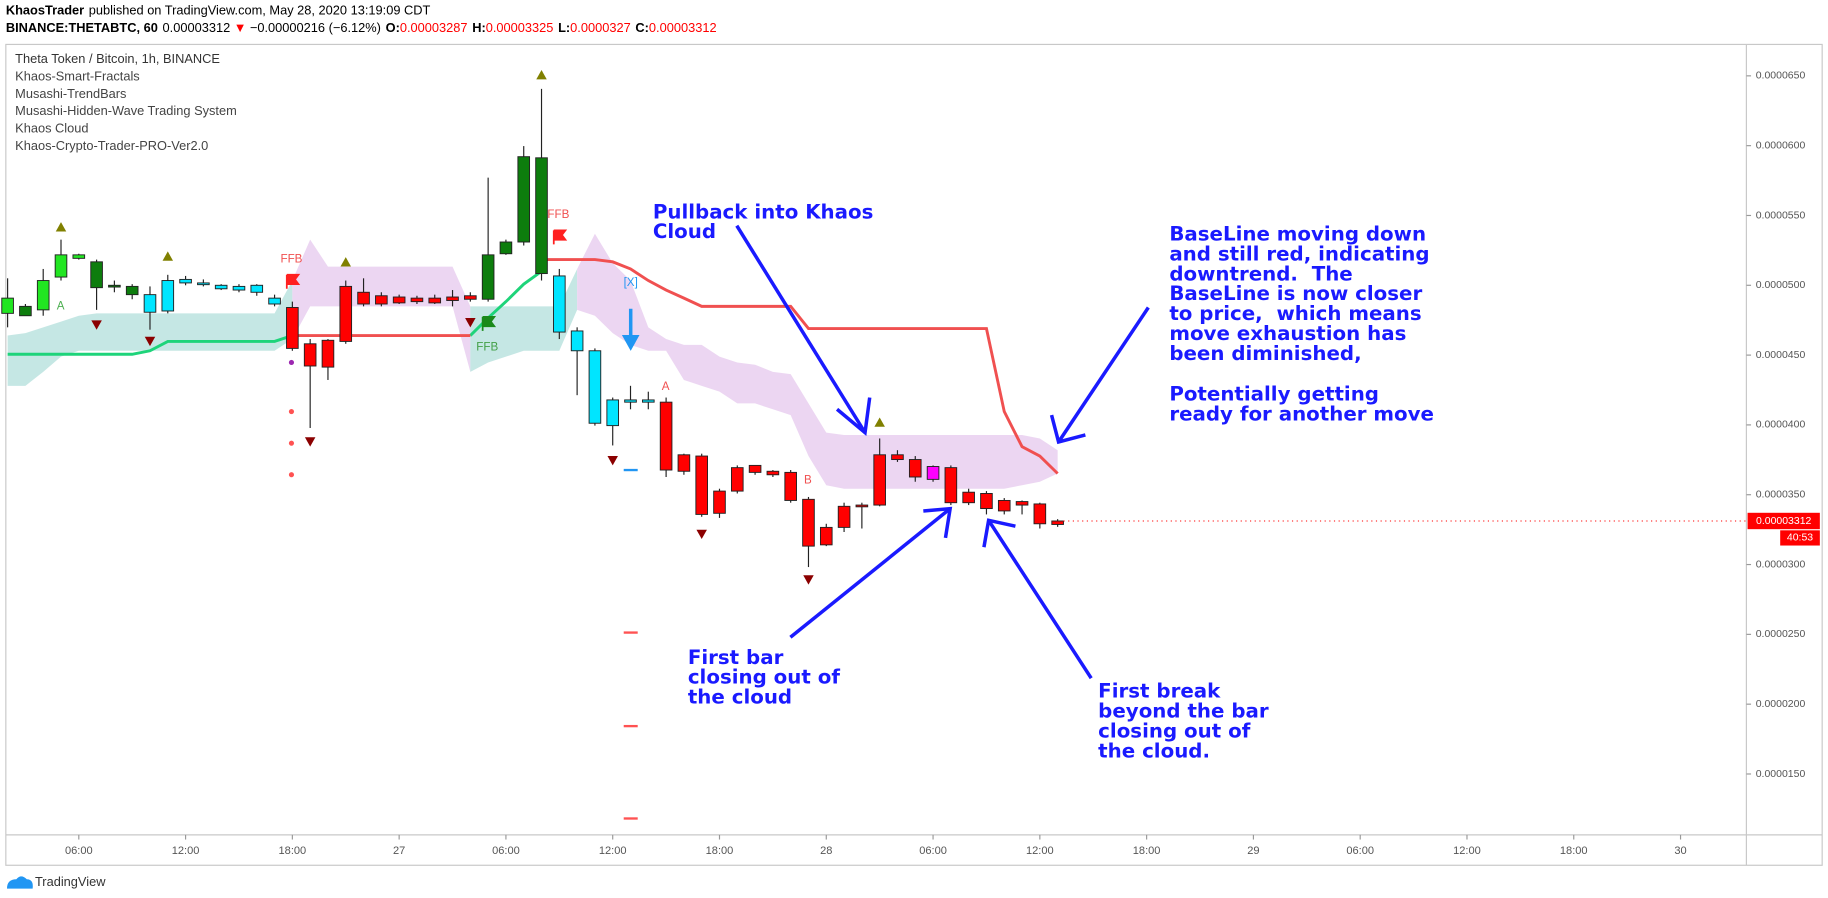  I want to click on annotation-line: Pullback into Khaos, so click(763, 211).